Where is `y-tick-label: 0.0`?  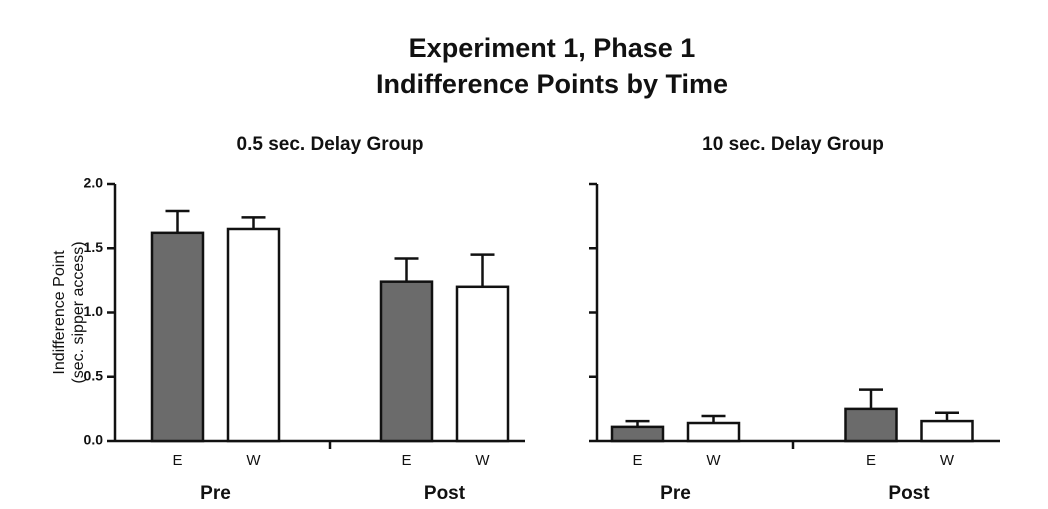
y-tick-label: 0.0 is located at coordinates (94, 440).